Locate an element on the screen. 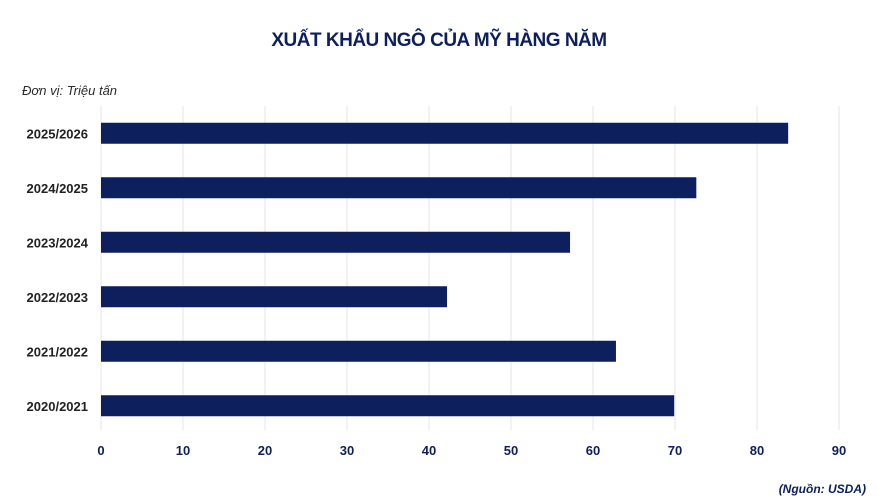  category-label: 2023/2024 is located at coordinates (58, 242).